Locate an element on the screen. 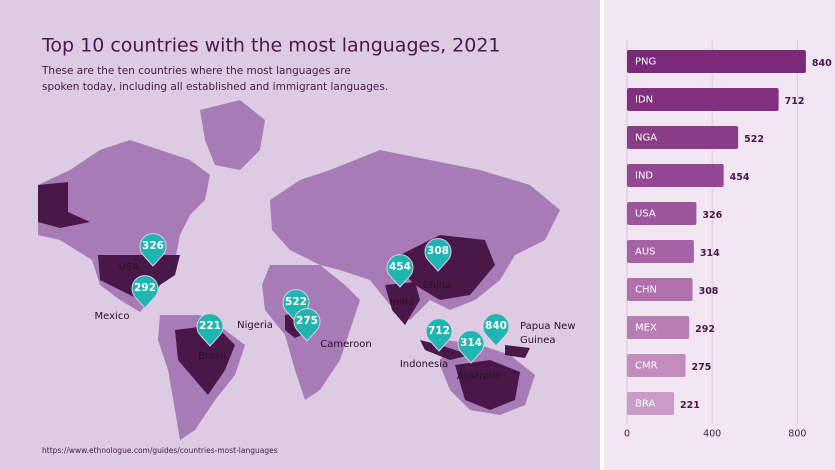 The height and width of the screenshot is (470, 835). bar-label: AUS is located at coordinates (645, 252).